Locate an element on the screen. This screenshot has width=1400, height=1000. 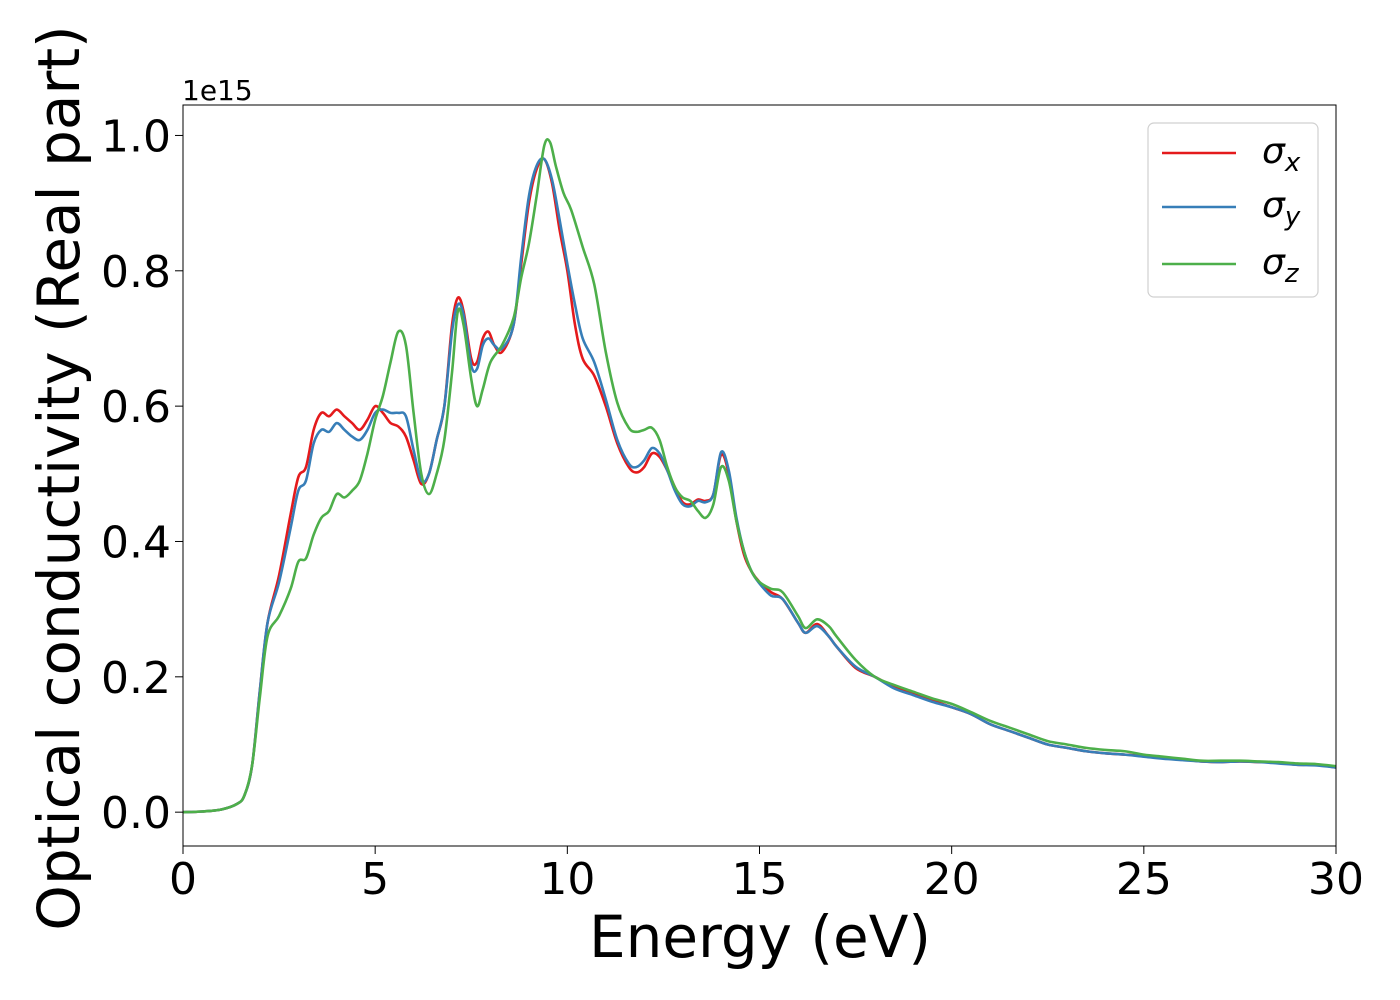
x-tick-label: 20 is located at coordinates (952, 879).